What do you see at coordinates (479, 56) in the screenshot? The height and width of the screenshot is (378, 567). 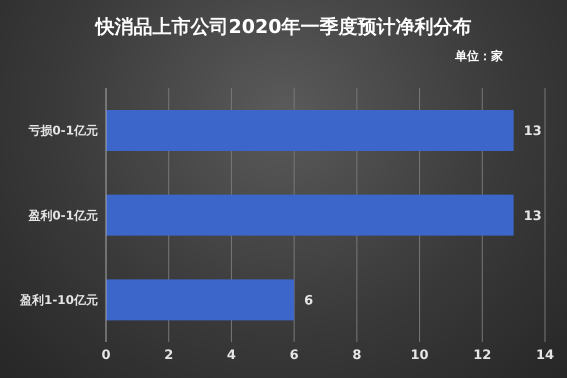 I see `chart-subtitle: 单位：家` at bounding box center [479, 56].